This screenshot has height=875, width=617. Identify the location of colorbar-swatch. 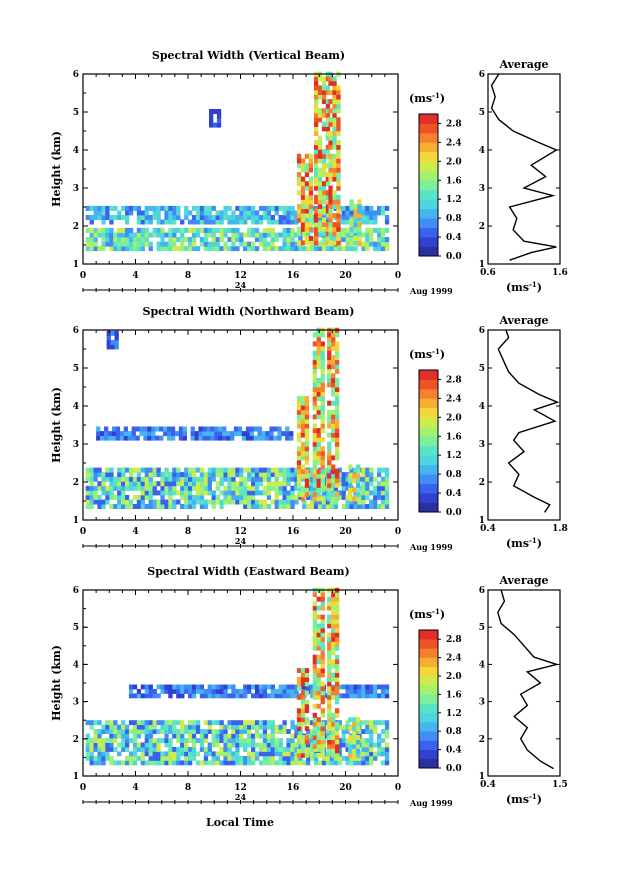
(428, 717).